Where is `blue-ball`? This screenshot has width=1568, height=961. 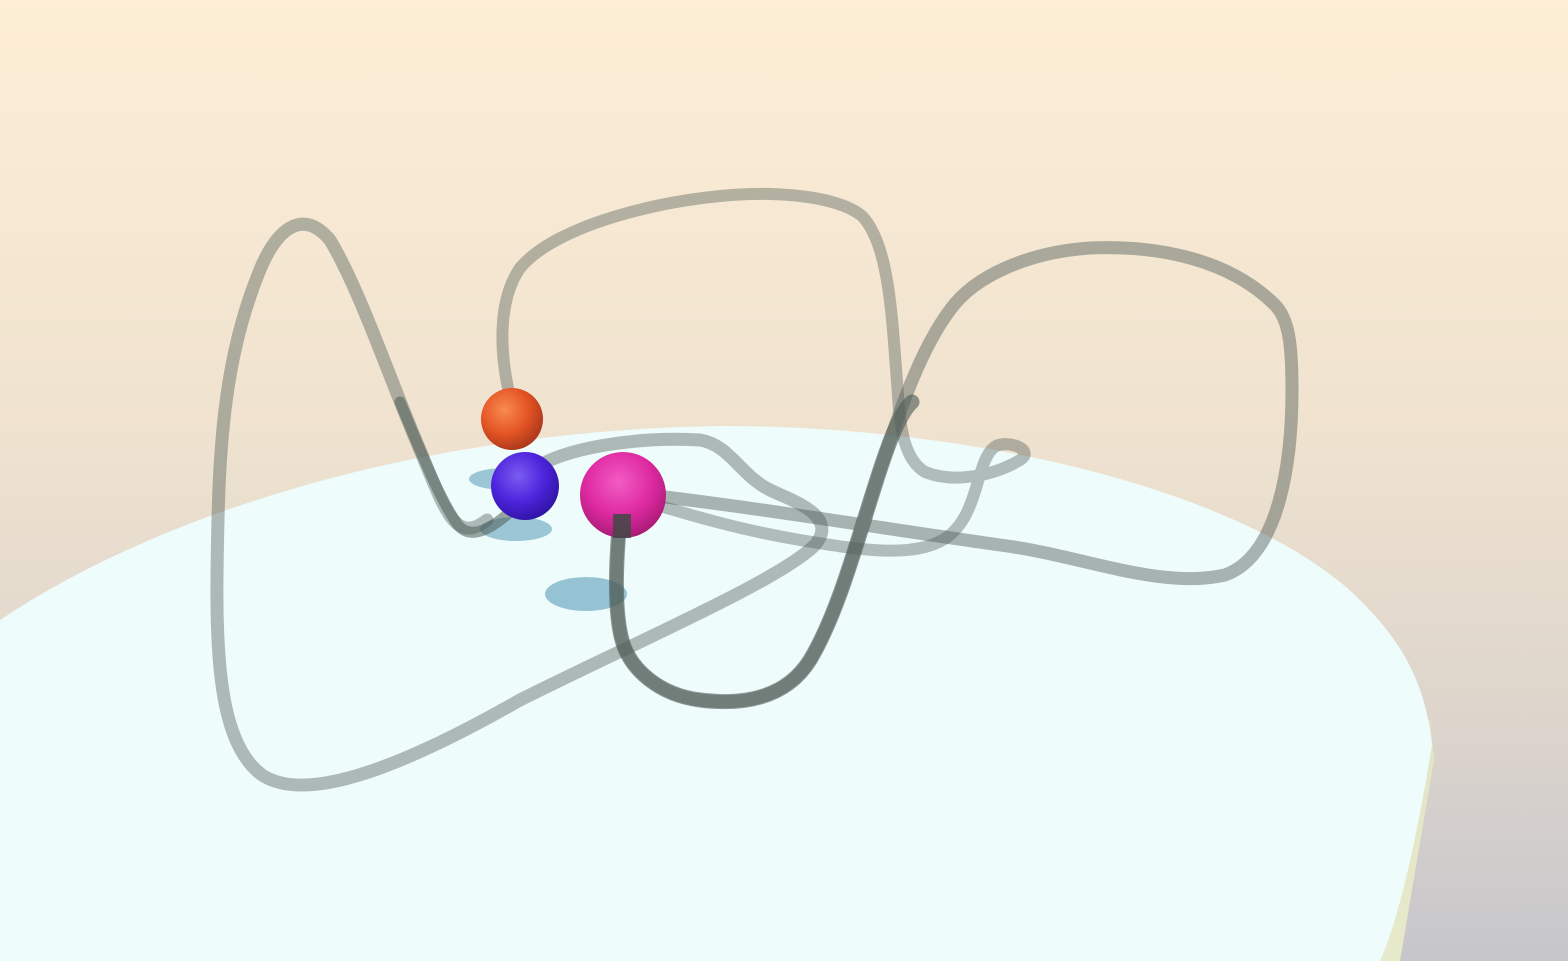 blue-ball is located at coordinates (525, 486).